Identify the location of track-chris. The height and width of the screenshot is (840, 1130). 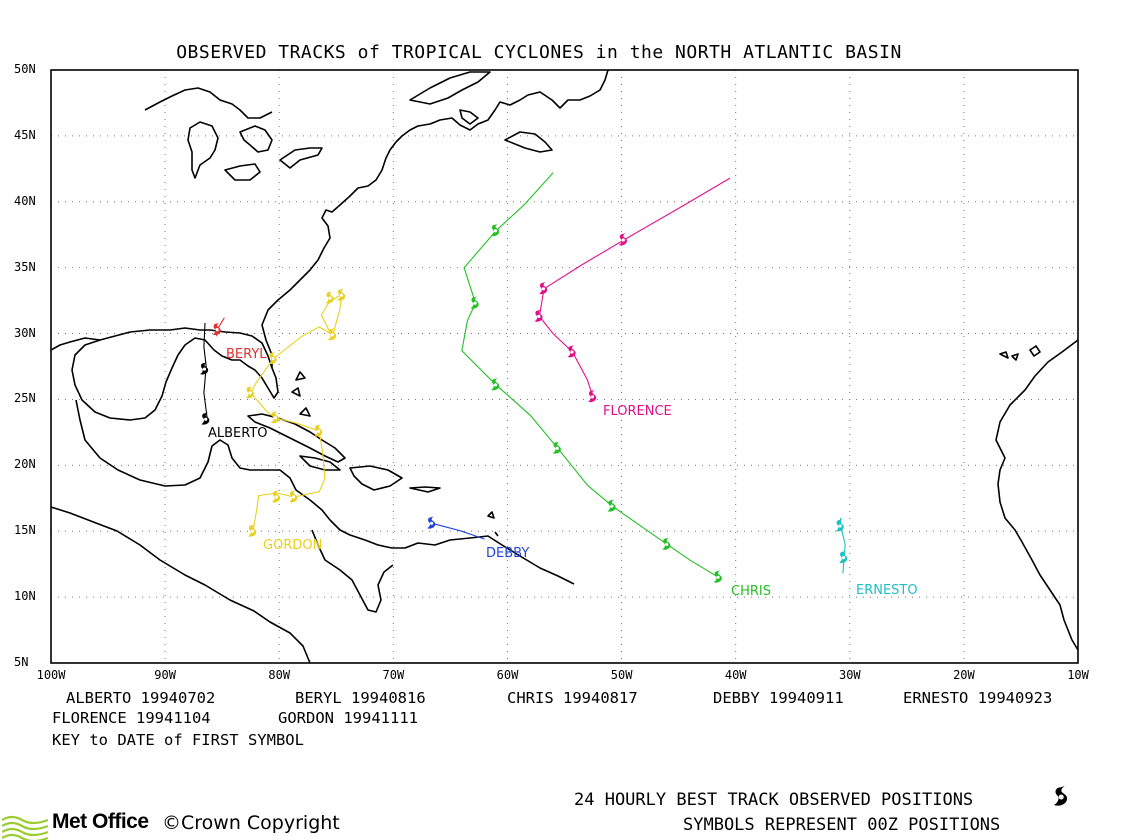
(590, 375).